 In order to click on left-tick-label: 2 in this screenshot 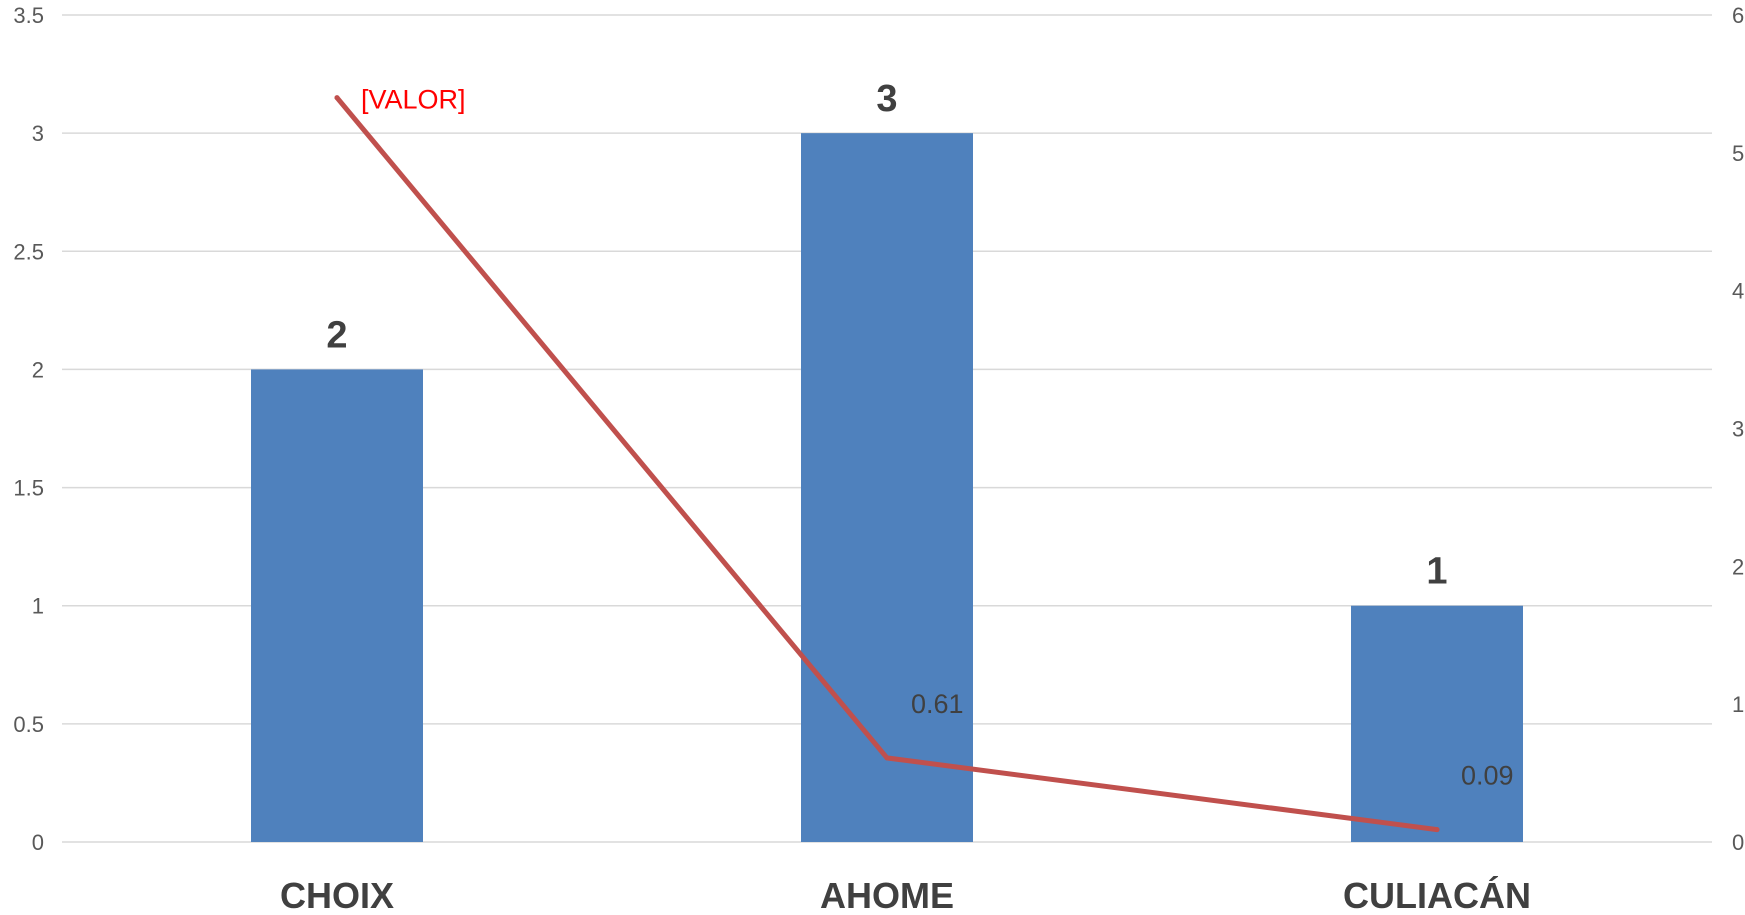, I will do `click(38, 369)`.